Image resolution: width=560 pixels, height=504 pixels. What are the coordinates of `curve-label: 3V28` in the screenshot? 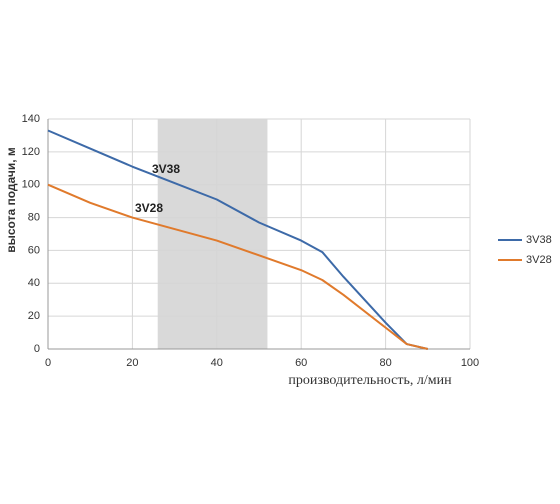 It's located at (149, 208).